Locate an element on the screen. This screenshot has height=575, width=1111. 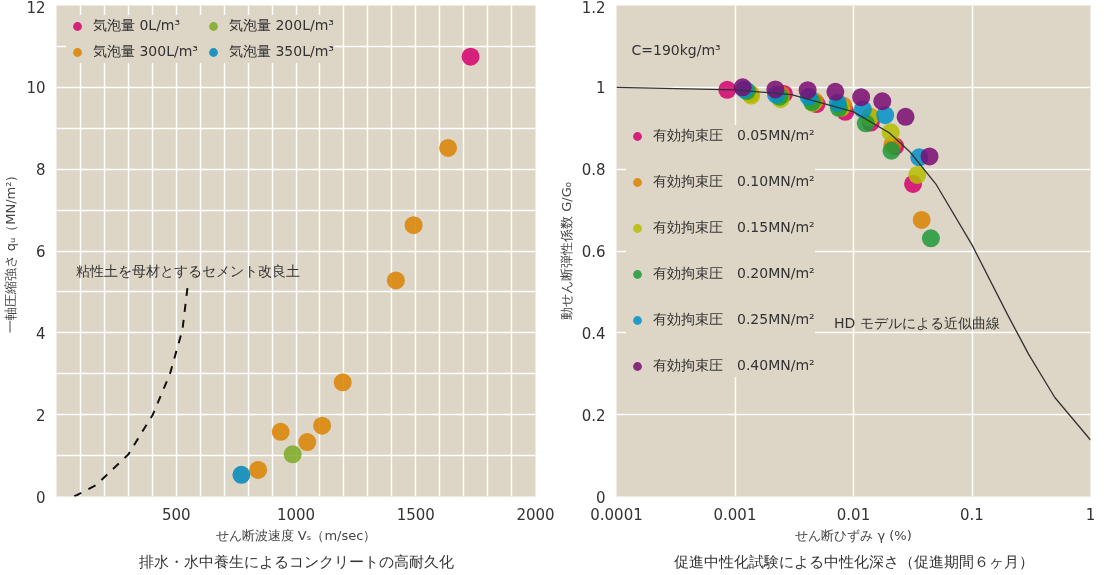
y-tick-label: 0.6 is located at coordinates (593, 252).